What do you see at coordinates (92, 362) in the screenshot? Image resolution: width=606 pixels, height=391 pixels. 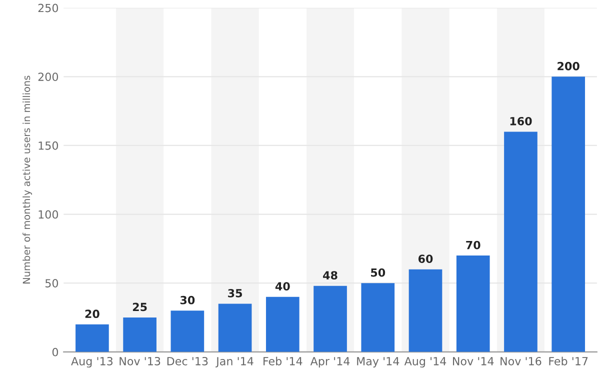 I see `x-tick-label: Aug '13` at bounding box center [92, 362].